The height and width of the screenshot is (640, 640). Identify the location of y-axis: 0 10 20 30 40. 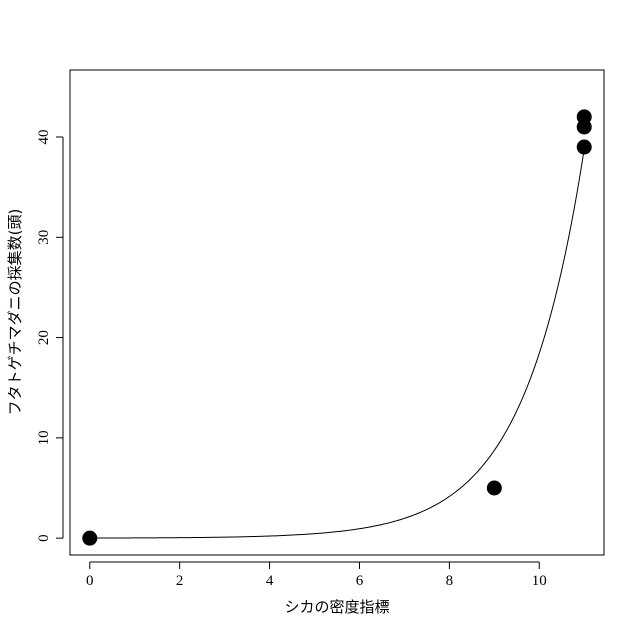
(50, 335).